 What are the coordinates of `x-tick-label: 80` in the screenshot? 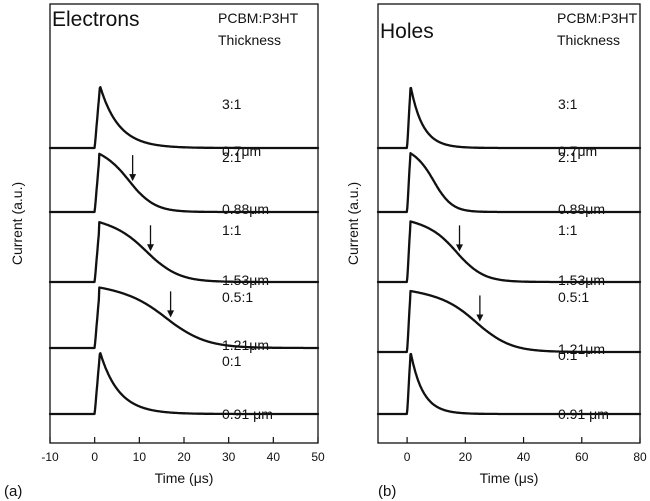 It's located at (640, 457).